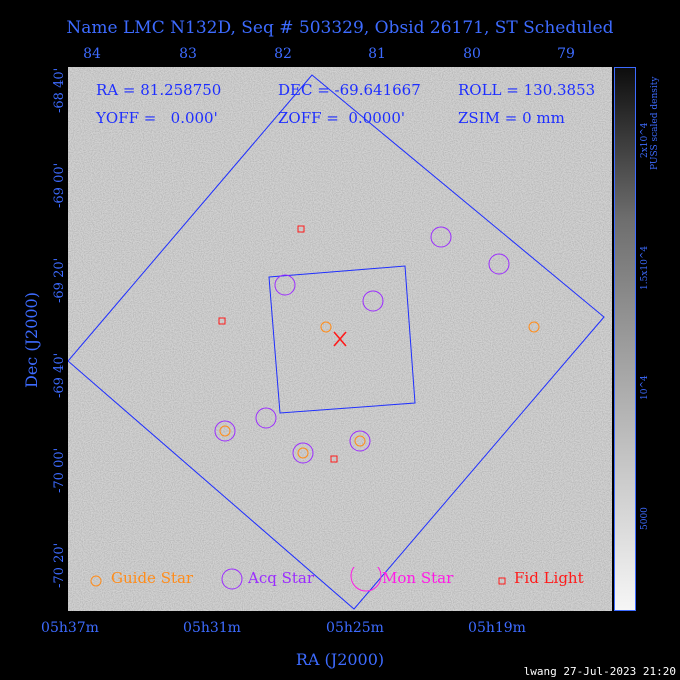  I want to click on top-tick-82: 82, so click(283, 54).